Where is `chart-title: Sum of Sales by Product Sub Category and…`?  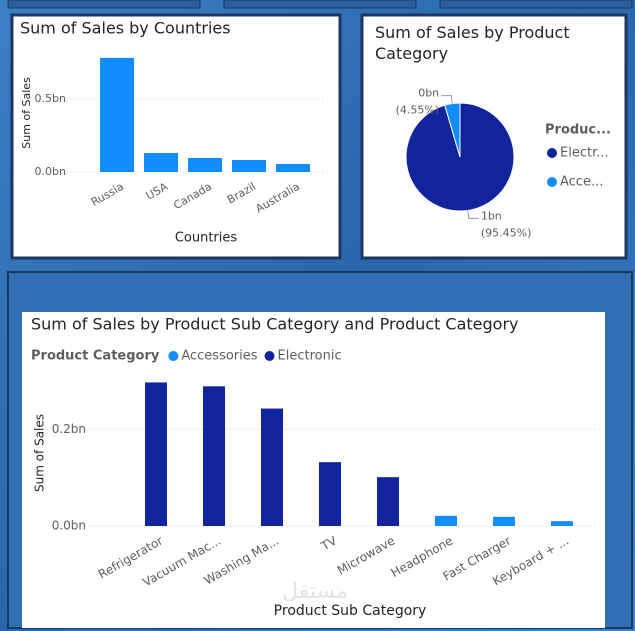
chart-title: Sum of Sales by Product Sub Category and… is located at coordinates (275, 324).